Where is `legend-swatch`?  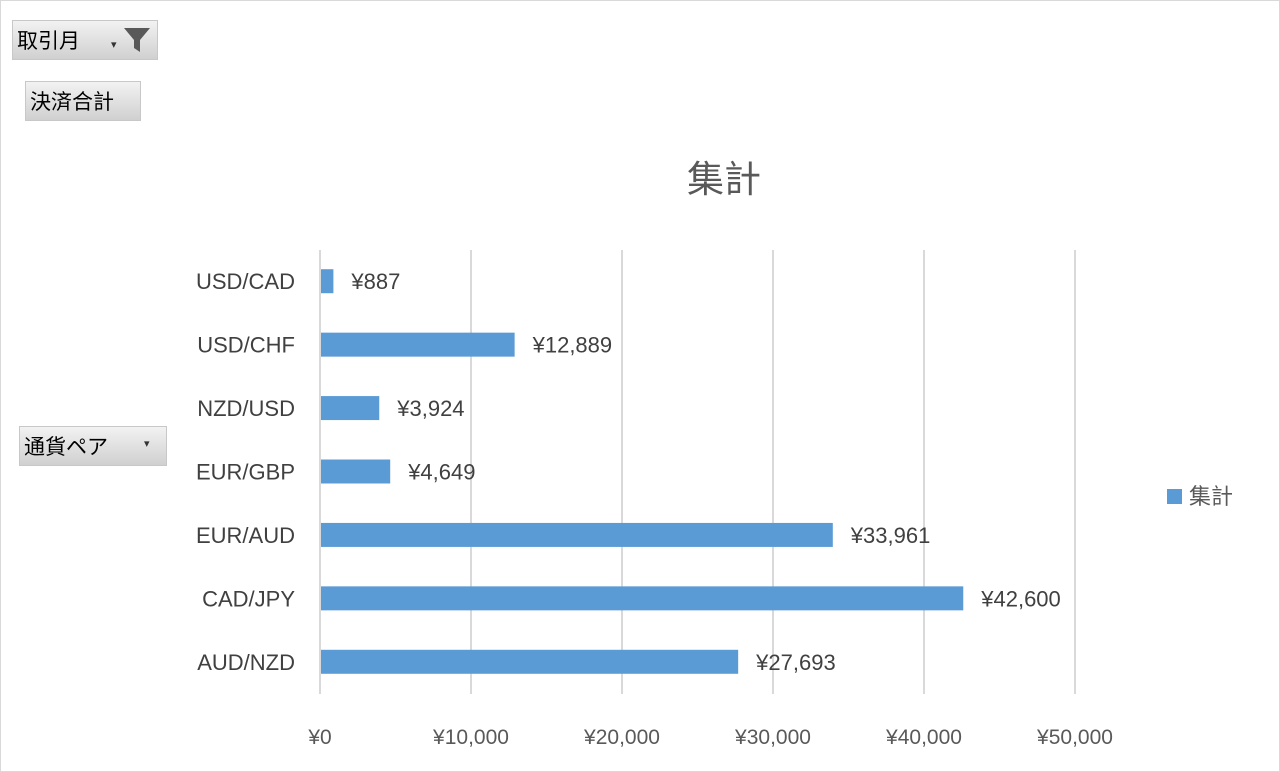
legend-swatch is located at coordinates (1174, 496).